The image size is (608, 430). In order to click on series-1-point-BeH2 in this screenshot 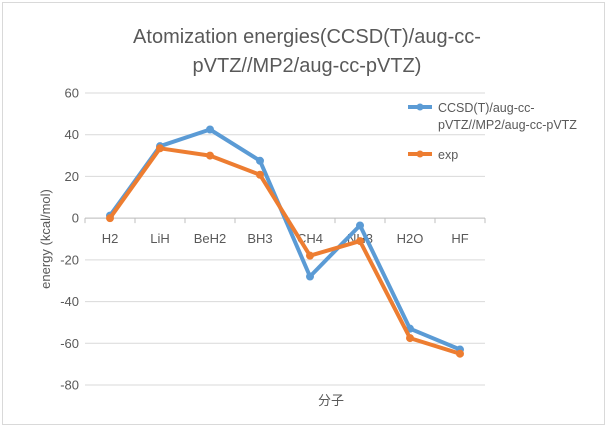, I will do `click(210, 155)`.